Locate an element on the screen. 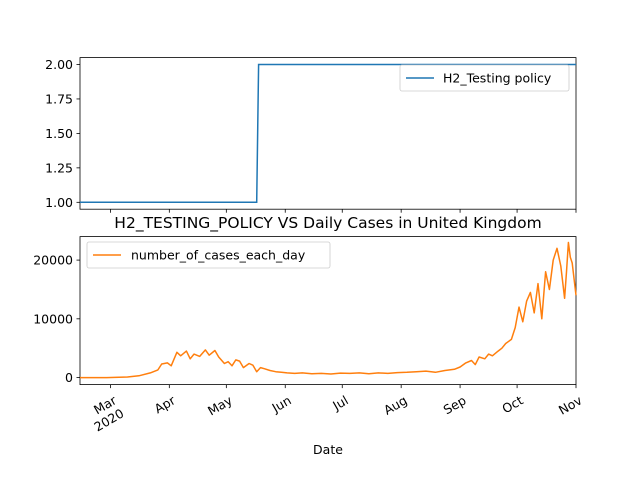  x-tick-label: Aug is located at coordinates (395, 405).